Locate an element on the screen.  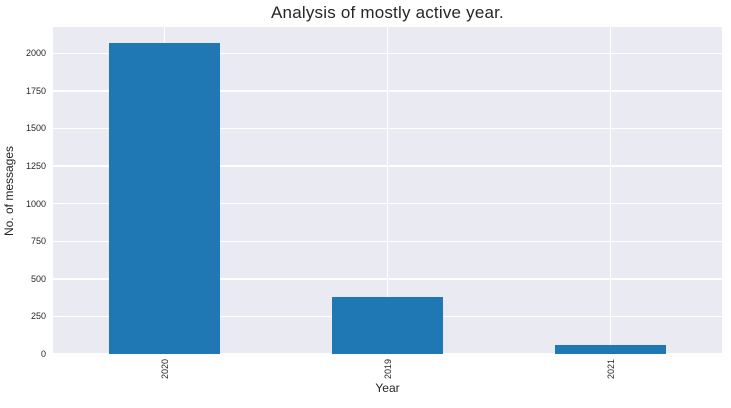
y-tick-label: 1500 is located at coordinates (35, 128).